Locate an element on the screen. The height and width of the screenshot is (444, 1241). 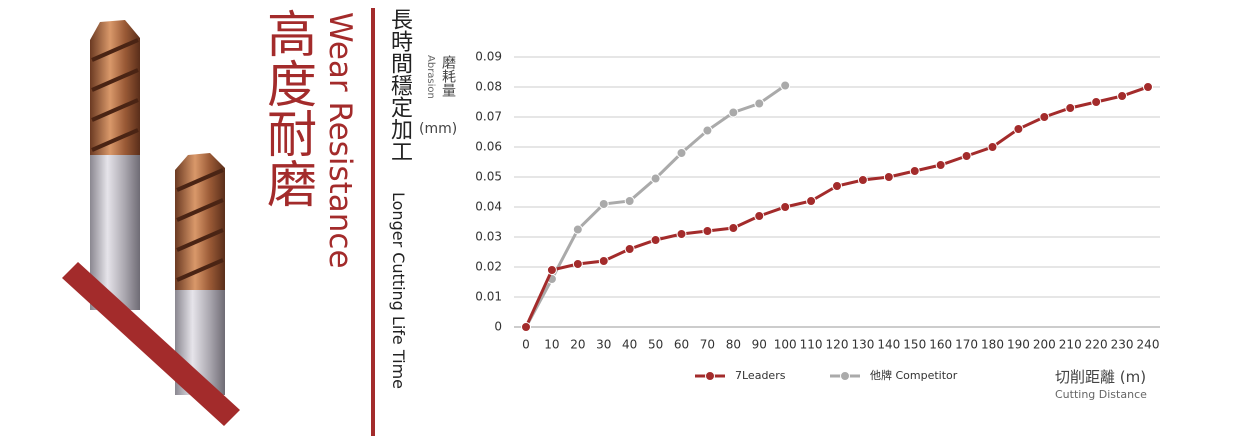
legend: 7Leaders 他牌 Competitor is located at coordinates (826, 375).